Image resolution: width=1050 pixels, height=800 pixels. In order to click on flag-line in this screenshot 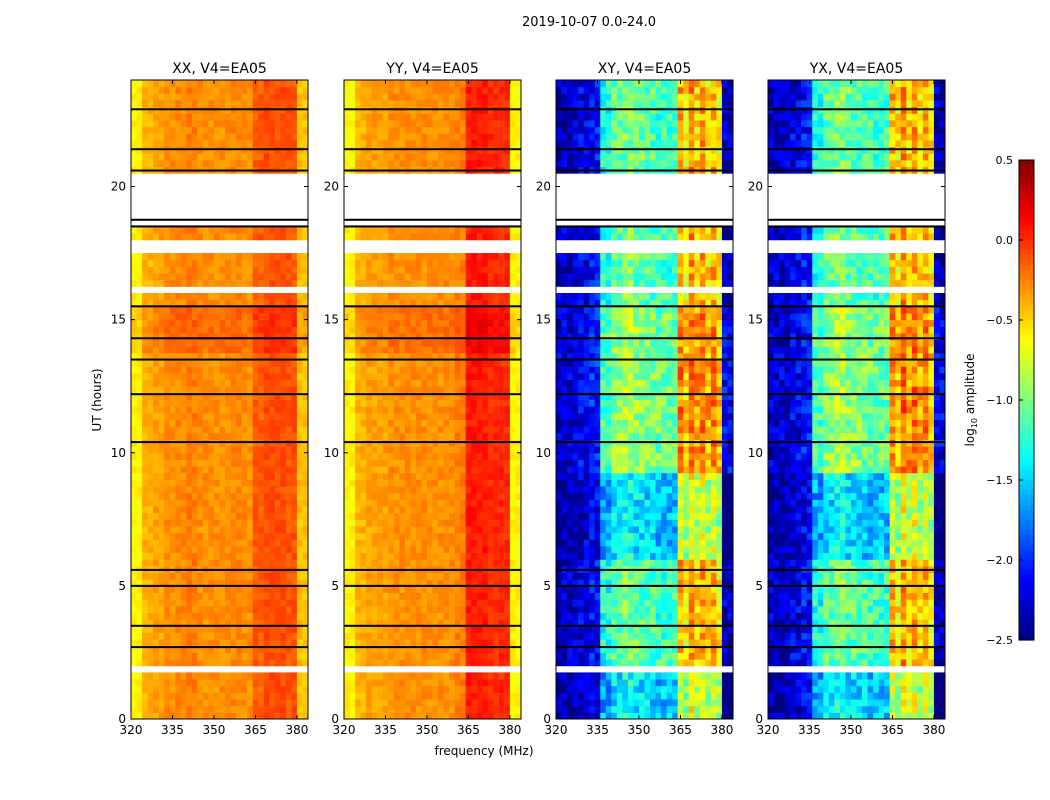, I will do `click(219, 338)`.